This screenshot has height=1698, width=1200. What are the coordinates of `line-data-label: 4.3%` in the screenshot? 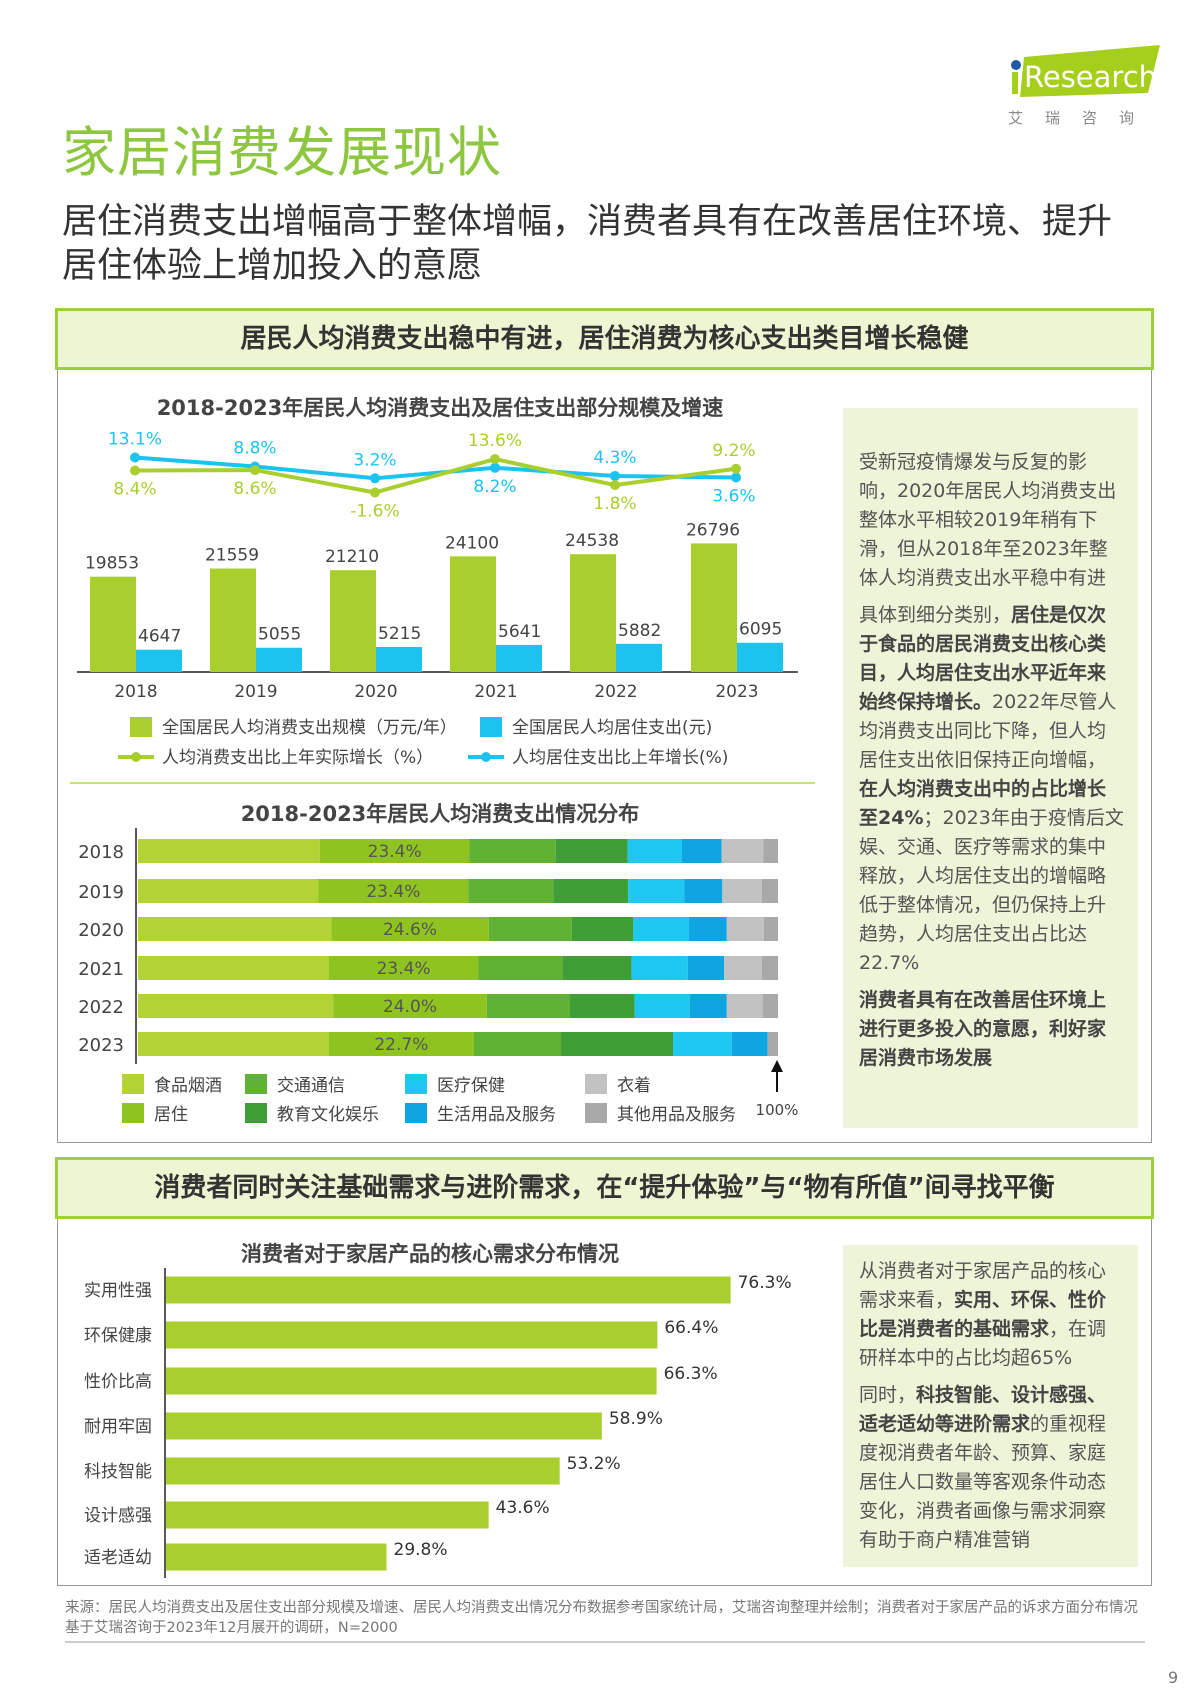 It's located at (614, 458).